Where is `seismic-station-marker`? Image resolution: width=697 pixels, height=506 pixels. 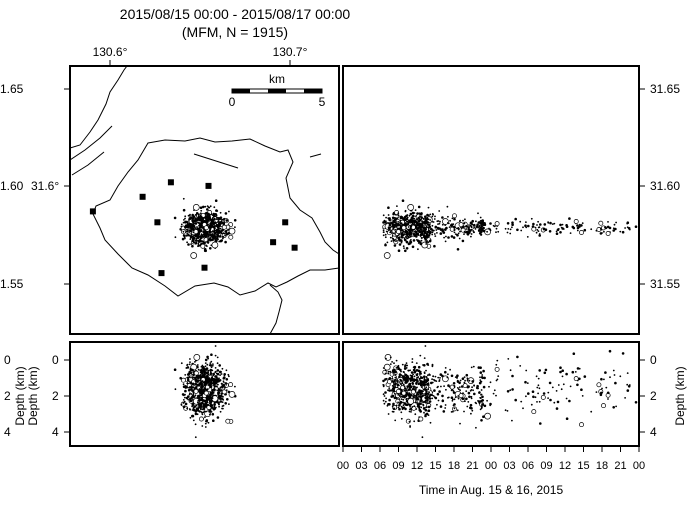 seismic-station-marker is located at coordinates (92, 211).